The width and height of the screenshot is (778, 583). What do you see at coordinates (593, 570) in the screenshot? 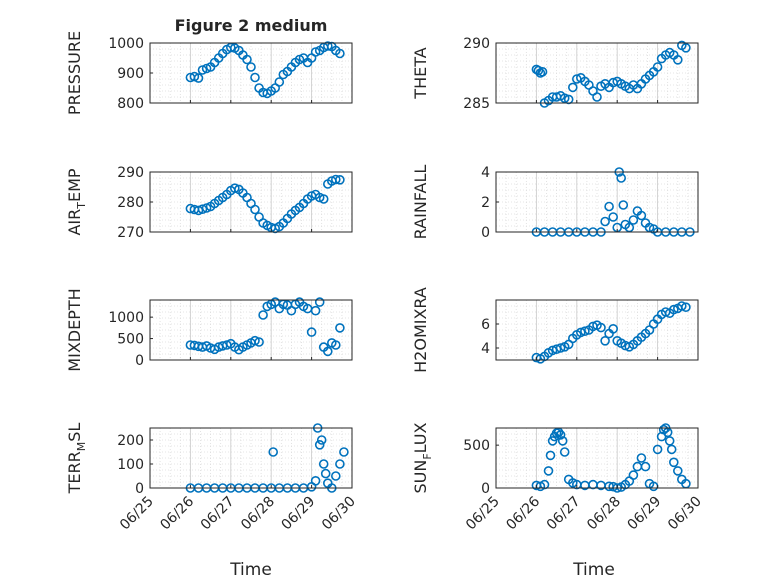
I see `x-axis-label-right: Time` at bounding box center [593, 570].